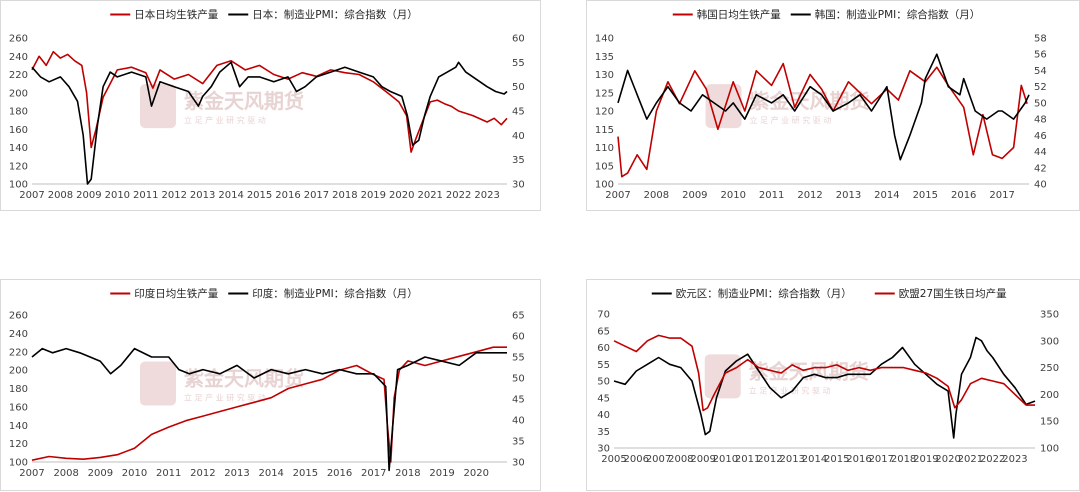  I want to click on left-axis-tick-label: 260, so click(18, 39).